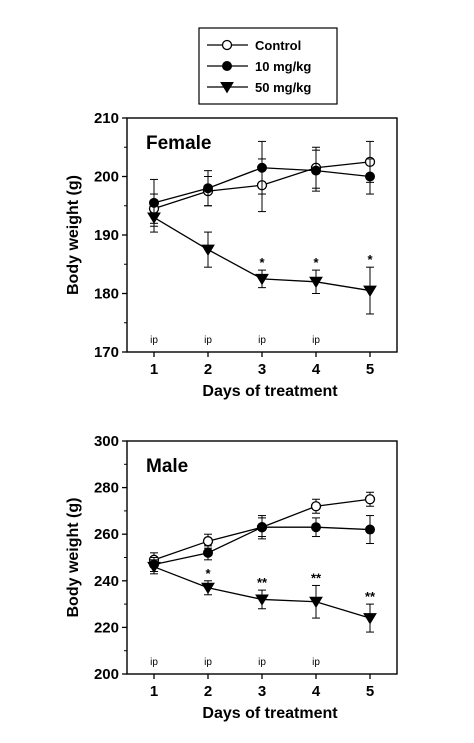 The image size is (474, 743). I want to click on y-tick-label: 300, so click(106, 441).